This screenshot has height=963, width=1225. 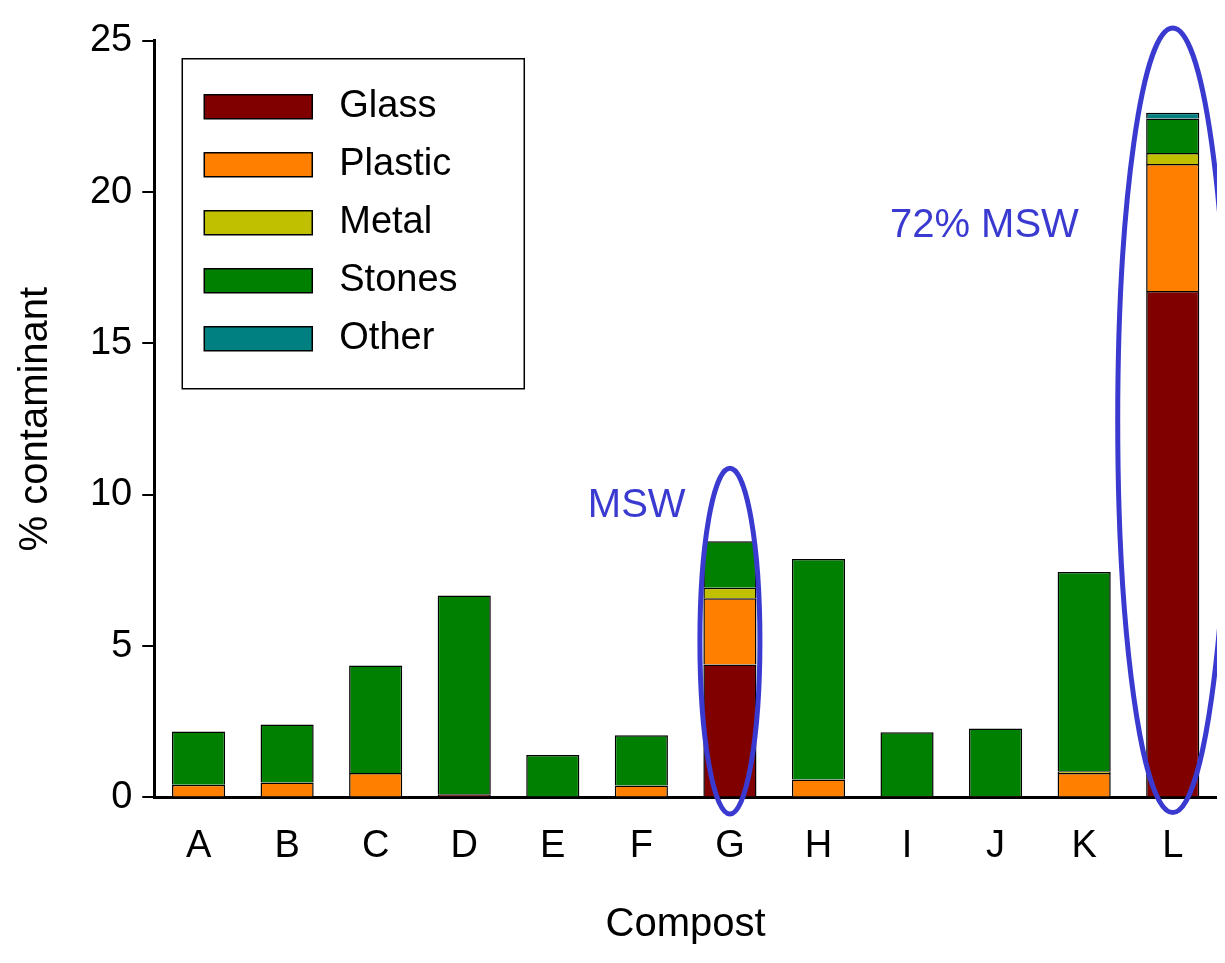 I want to click on x-tick-label: D, so click(x=464, y=843).